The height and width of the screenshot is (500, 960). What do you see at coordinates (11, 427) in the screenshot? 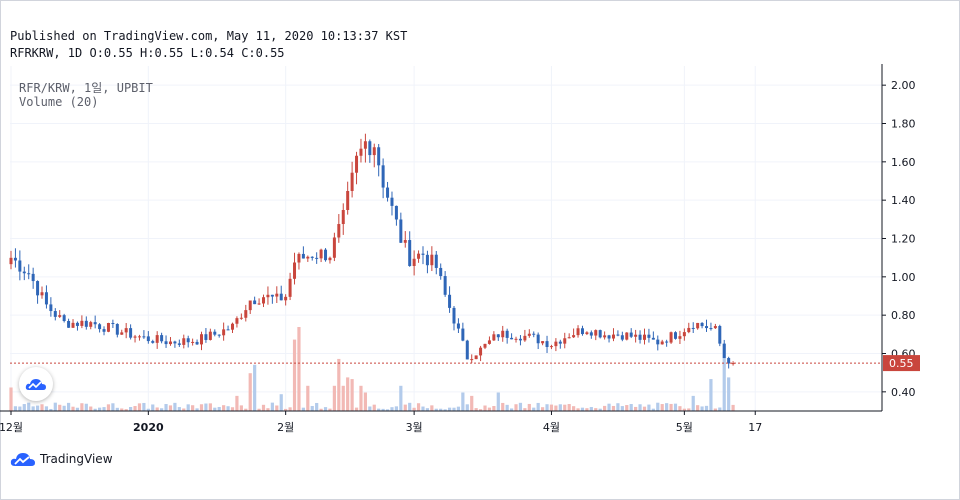
I see `x-tick-label: 12월` at bounding box center [11, 427].